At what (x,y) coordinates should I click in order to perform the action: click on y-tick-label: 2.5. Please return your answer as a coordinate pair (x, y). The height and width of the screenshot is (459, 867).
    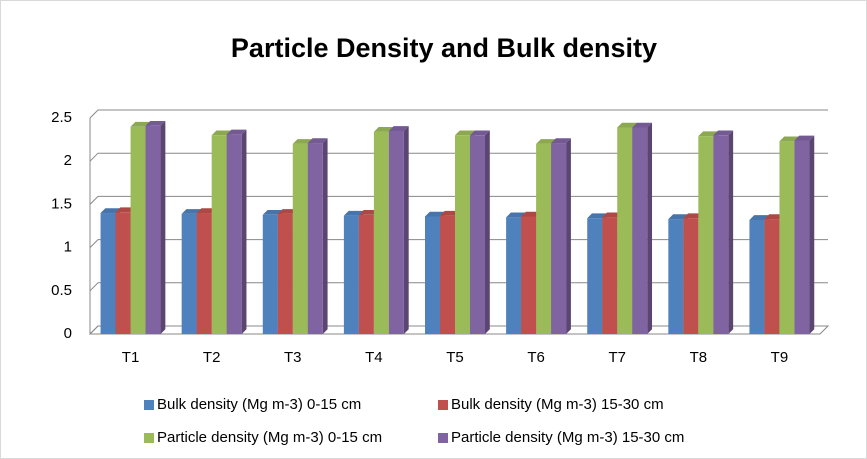
    Looking at the image, I should click on (61, 117).